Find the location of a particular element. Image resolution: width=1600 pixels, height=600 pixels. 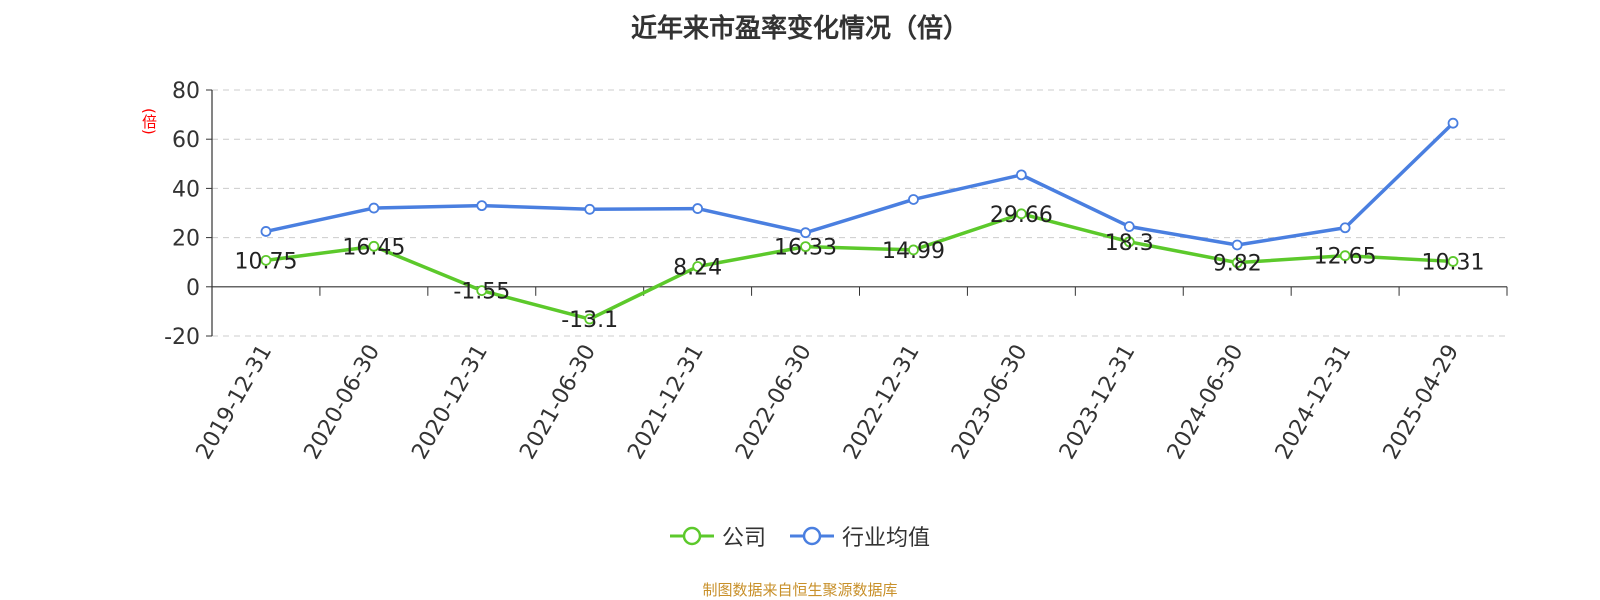

chart-title: 近年来市盈率变化情况（倍） is located at coordinates (799, 29).